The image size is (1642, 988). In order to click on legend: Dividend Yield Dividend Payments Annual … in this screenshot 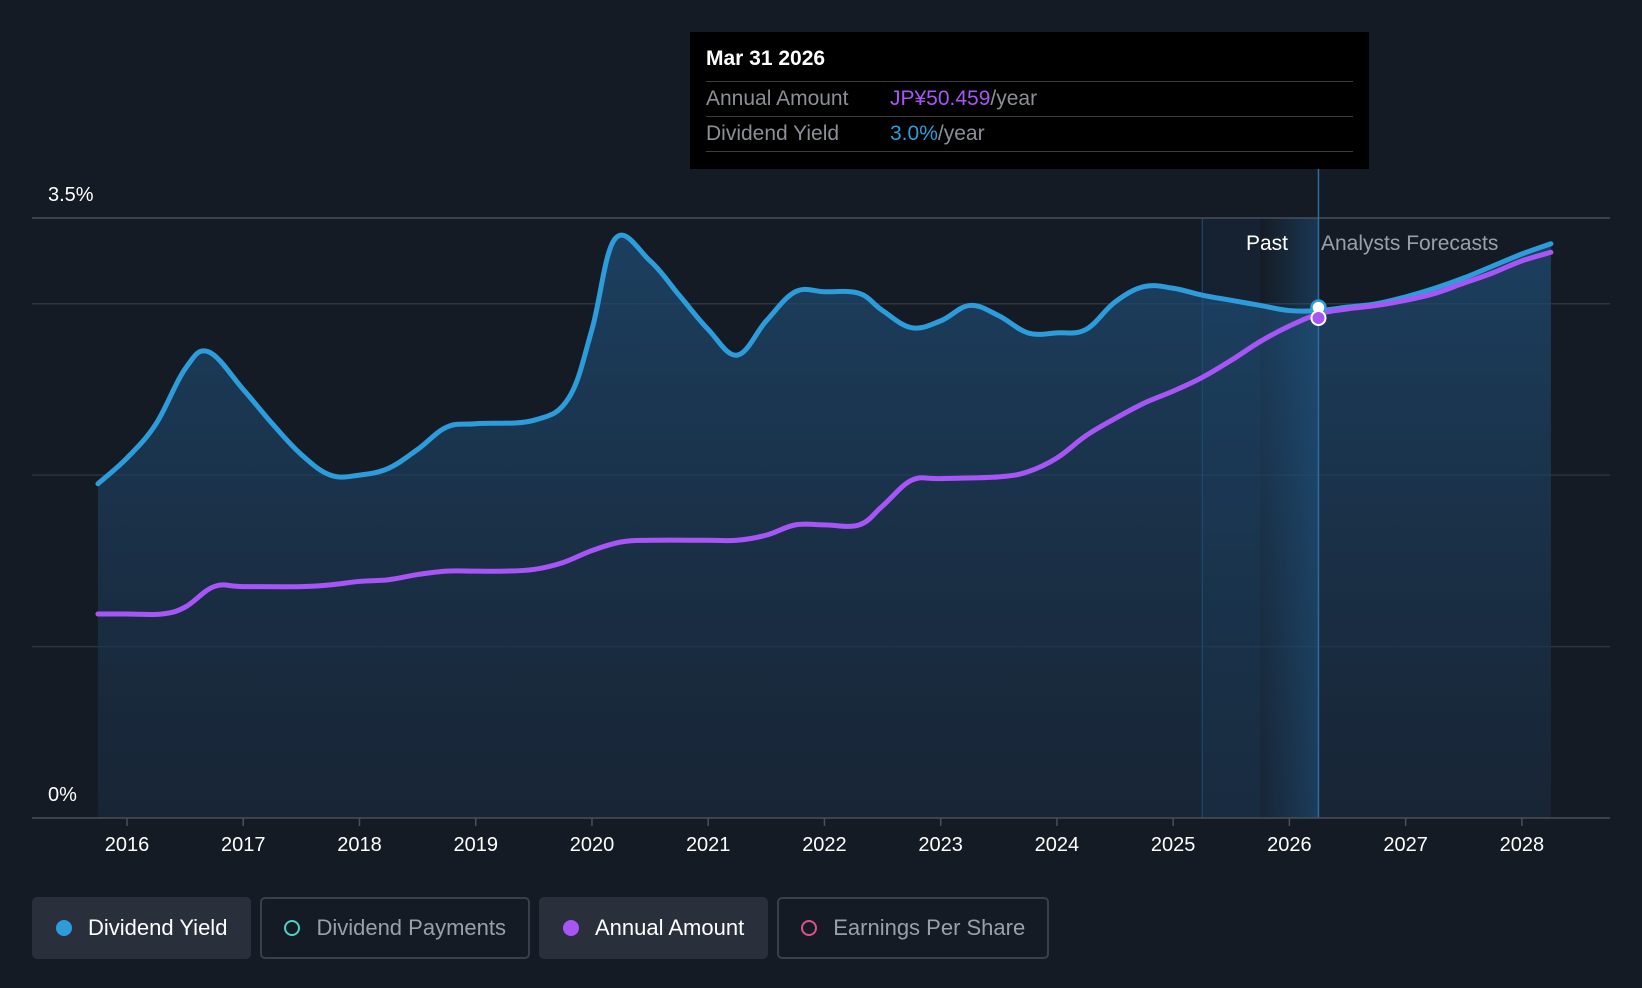, I will do `click(541, 928)`.